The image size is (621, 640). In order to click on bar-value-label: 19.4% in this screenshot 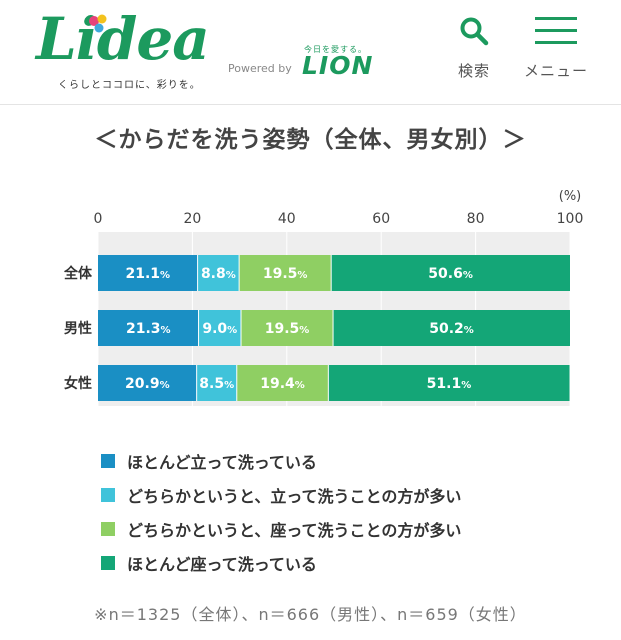, I will do `click(282, 384)`.